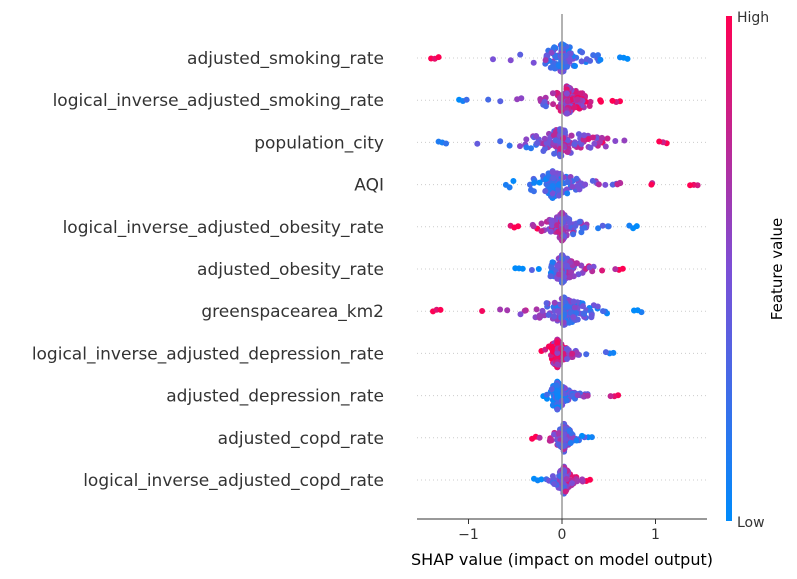 This screenshot has height=579, width=797. Describe the element at coordinates (380, 100) in the screenshot. I see `feature-row: logical_inverse_adjusted_smoking_rate` at that location.